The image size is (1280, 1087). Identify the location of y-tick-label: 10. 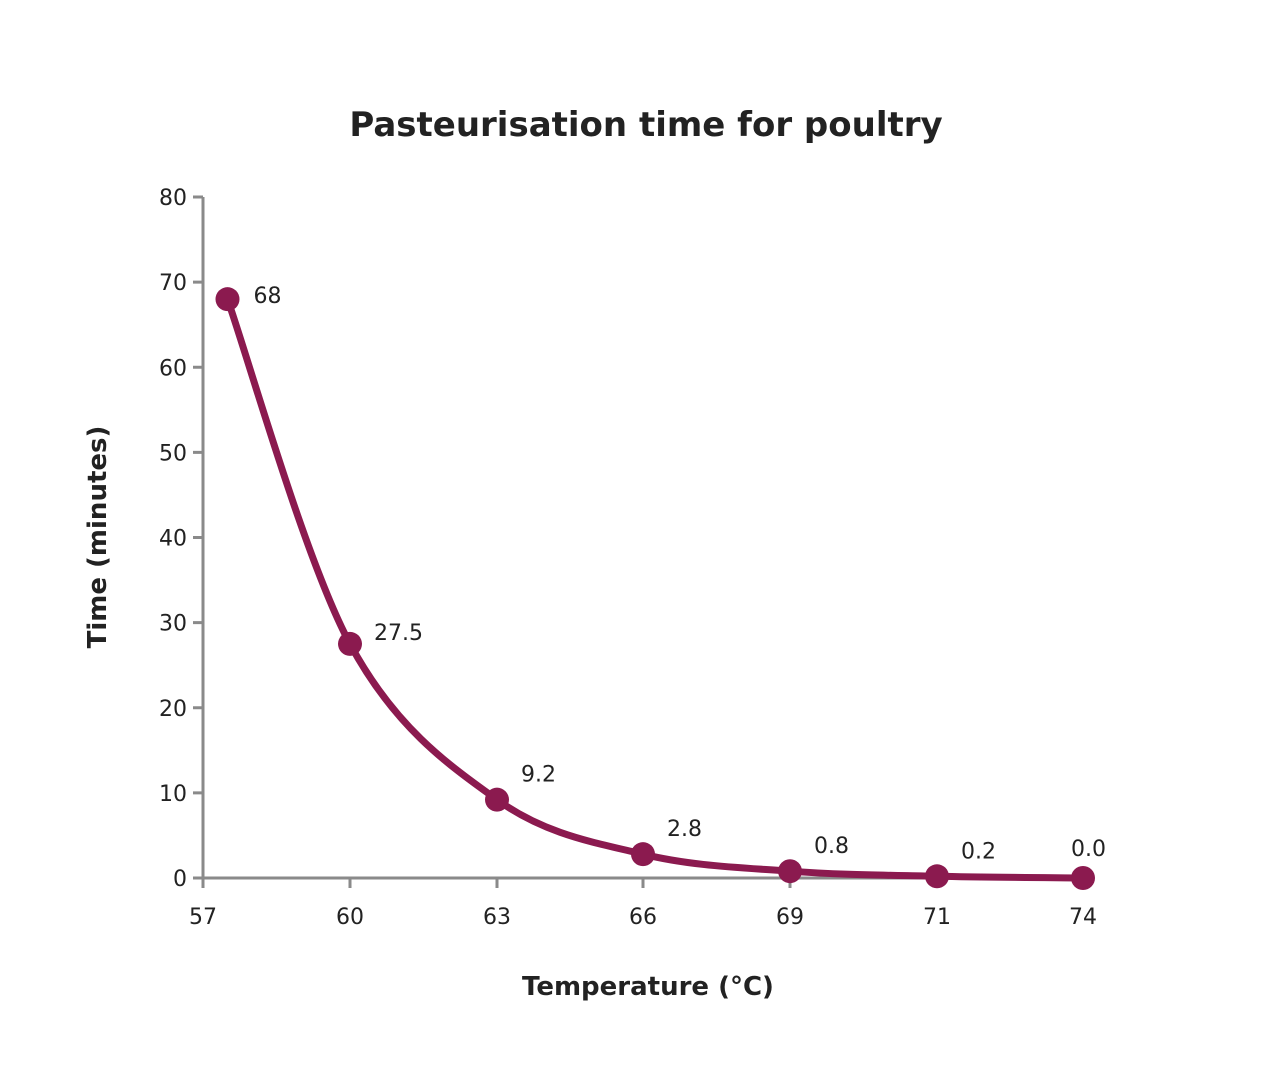
(173, 794).